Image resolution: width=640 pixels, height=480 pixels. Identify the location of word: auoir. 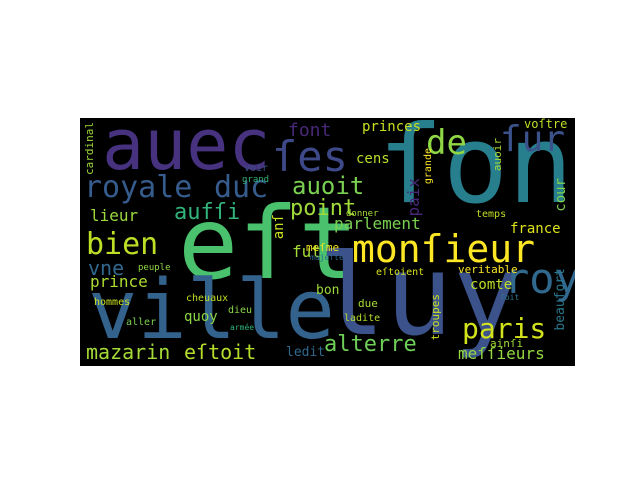
(497, 155).